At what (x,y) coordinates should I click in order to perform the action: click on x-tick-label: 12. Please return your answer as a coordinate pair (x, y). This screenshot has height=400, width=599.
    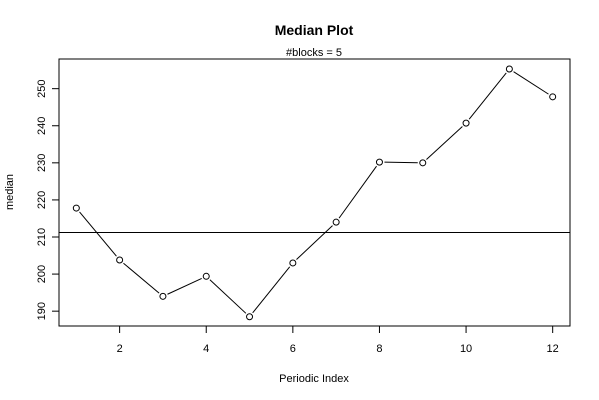
    Looking at the image, I should click on (553, 349).